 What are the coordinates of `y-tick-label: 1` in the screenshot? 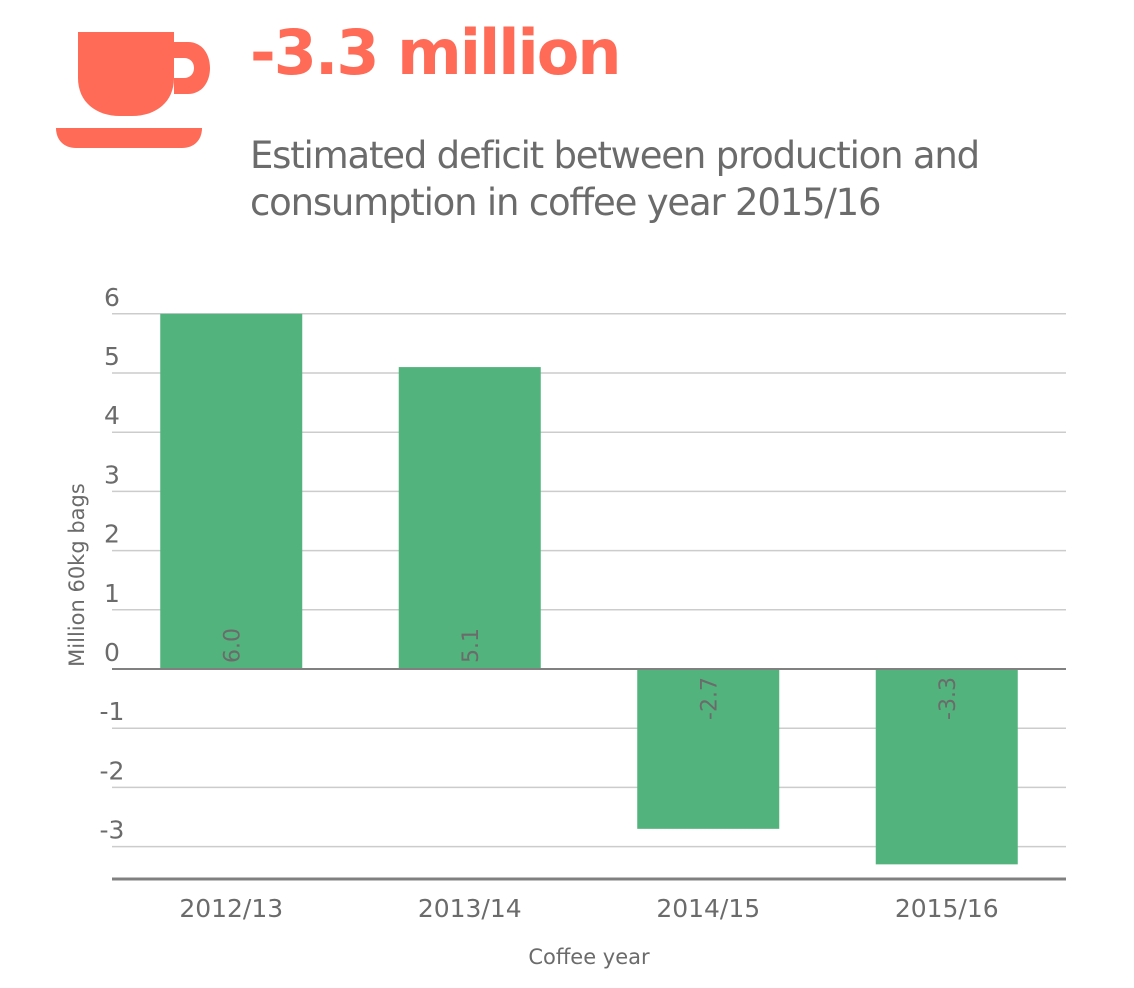 It's located at (112, 593).